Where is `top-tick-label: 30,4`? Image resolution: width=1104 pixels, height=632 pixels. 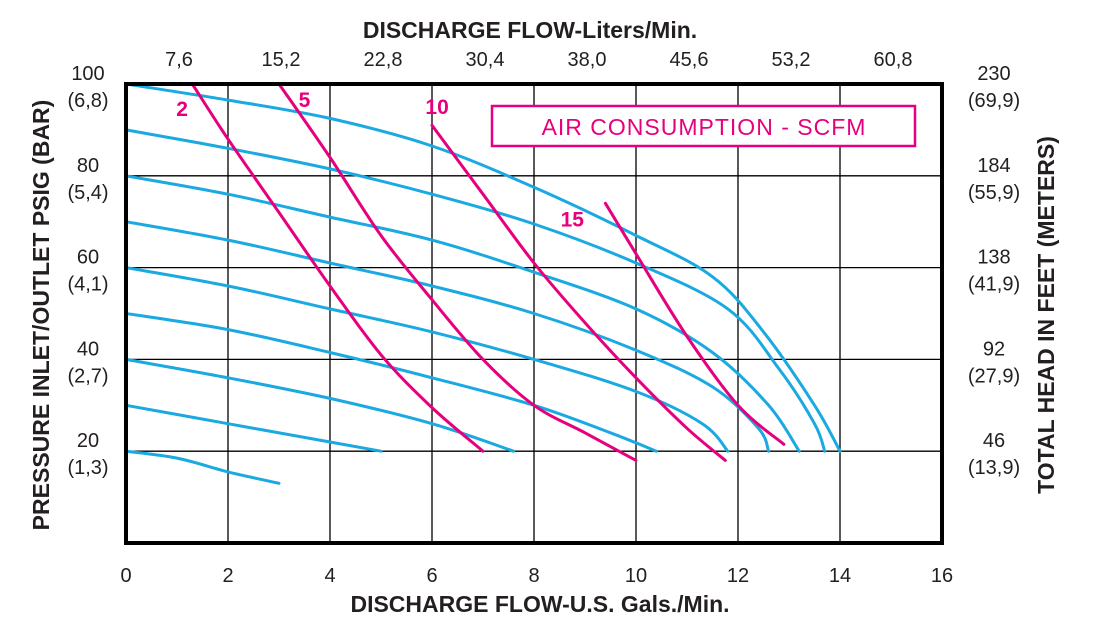
top-tick-label: 30,4 is located at coordinates (485, 60).